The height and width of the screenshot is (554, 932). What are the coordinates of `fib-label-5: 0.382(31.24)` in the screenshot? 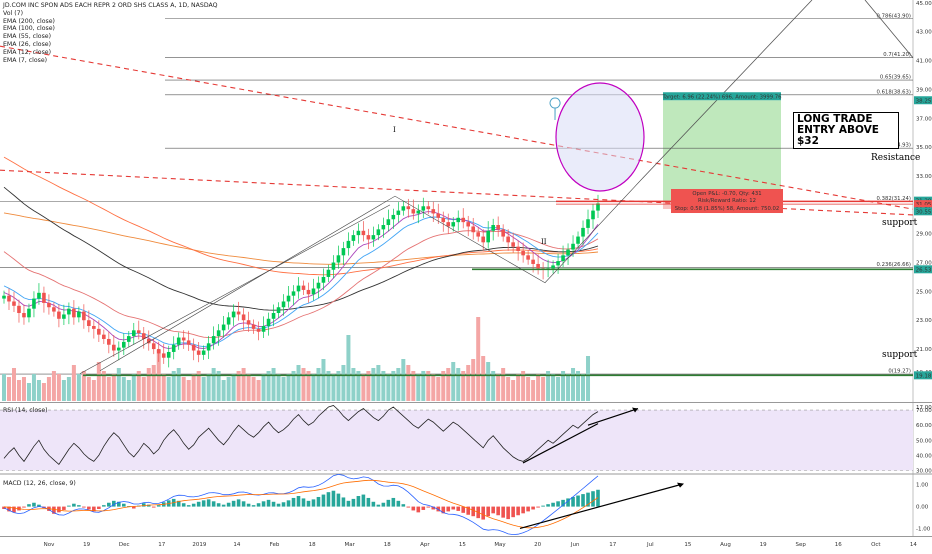 It's located at (894, 199).